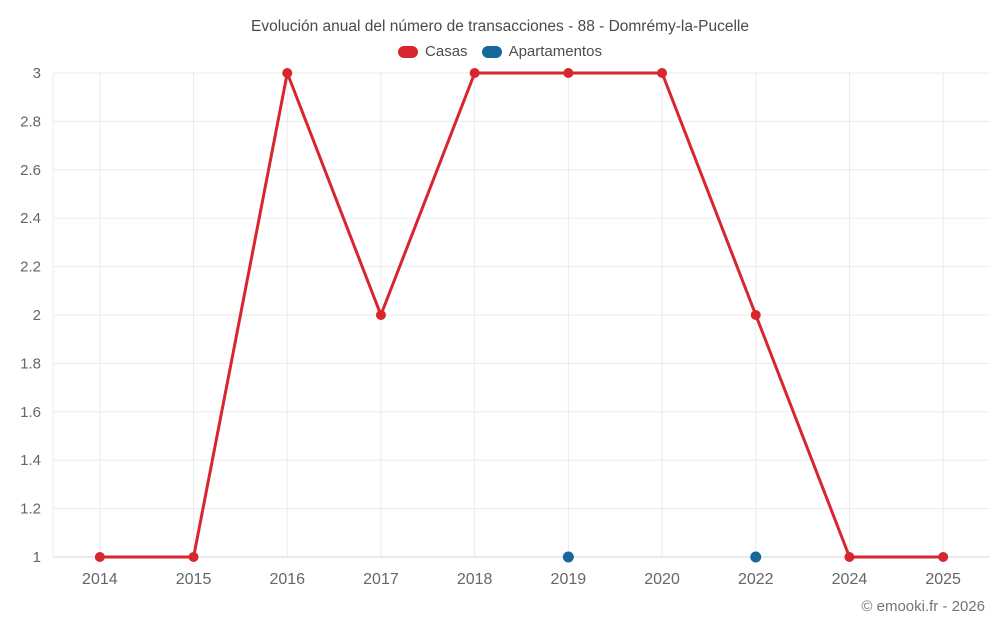 The width and height of the screenshot is (1000, 625). What do you see at coordinates (30, 460) in the screenshot?
I see `y-tick-label: 1.4` at bounding box center [30, 460].